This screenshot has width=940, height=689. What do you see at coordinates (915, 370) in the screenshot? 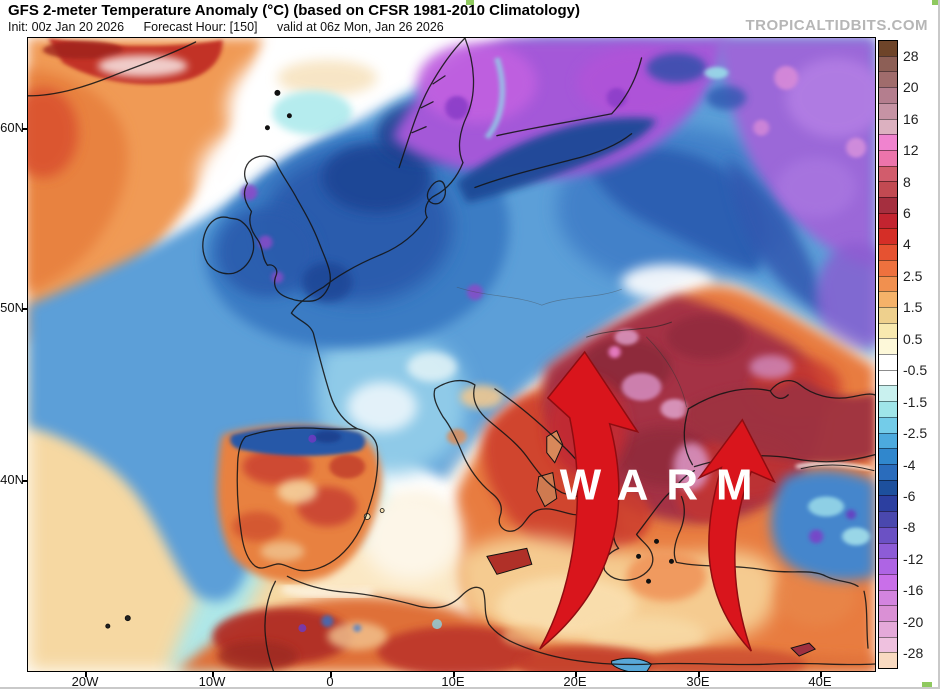
I see `colorbar-tick-label: -0.5` at bounding box center [915, 370].